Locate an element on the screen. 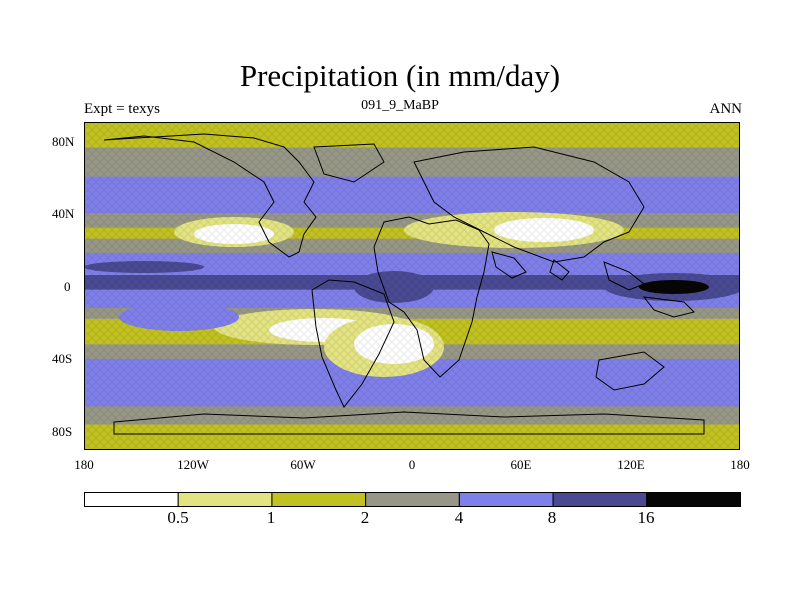 This screenshot has width=800, height=600. lat-tick-0: 0 is located at coordinates (67, 286).